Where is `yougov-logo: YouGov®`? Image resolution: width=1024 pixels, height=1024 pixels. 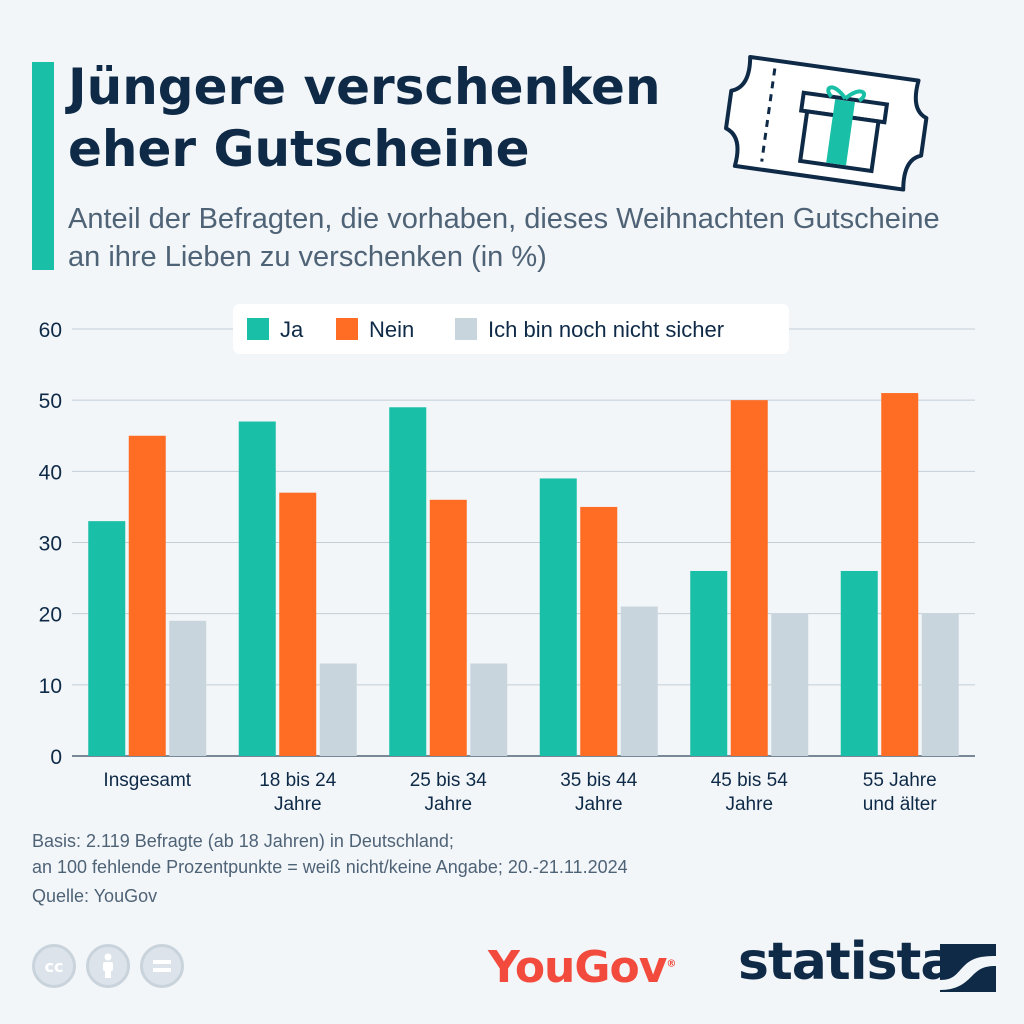 yougov-logo: YouGov® is located at coordinates (582, 967).